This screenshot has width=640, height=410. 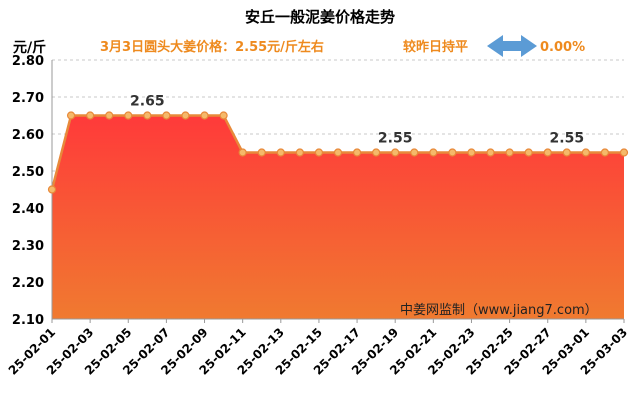 What do you see at coordinates (28, 172) in the screenshot?
I see `y-tick-label: 2.50` at bounding box center [28, 172].